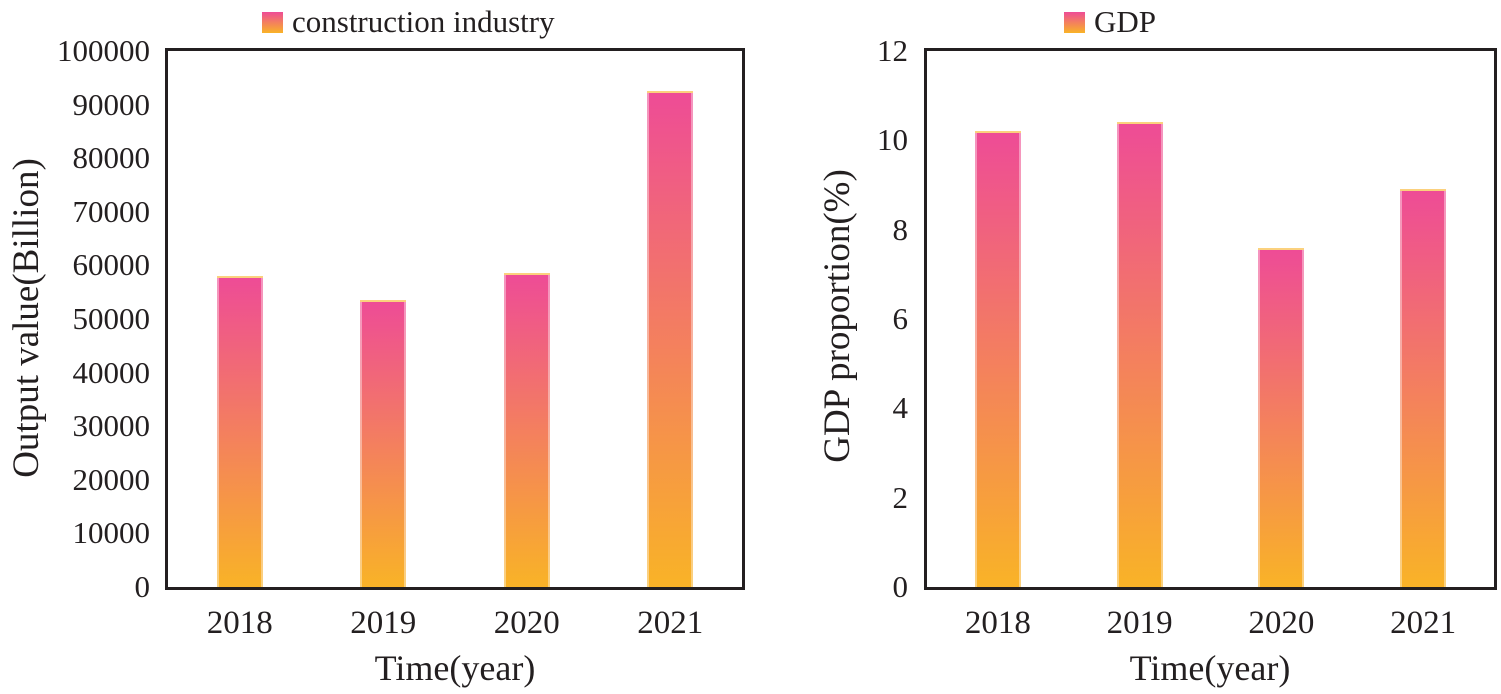 Image resolution: width=1501 pixels, height=694 pixels. Describe the element at coordinates (103, 50) in the screenshot. I see `y-tick-100000: 100000` at that location.